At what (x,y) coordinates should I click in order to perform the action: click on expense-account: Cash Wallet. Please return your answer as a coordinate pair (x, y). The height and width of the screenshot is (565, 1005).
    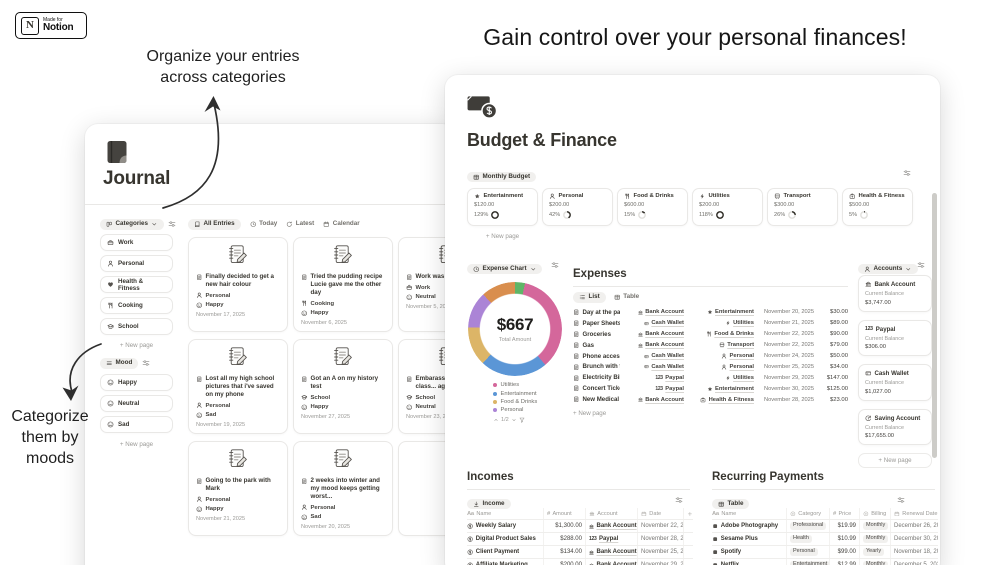
    Looking at the image, I should click on (652, 356).